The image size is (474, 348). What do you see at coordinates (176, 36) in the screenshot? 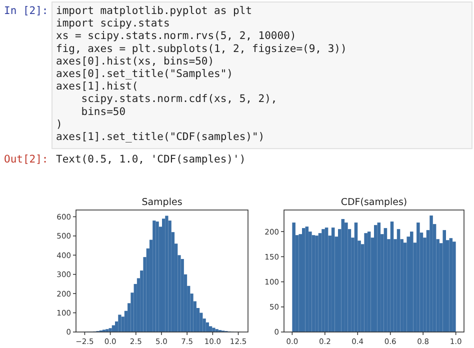
I see `text: xs = scipy.stats.norm.rvs(5, 2, 10000)` at bounding box center [176, 36].